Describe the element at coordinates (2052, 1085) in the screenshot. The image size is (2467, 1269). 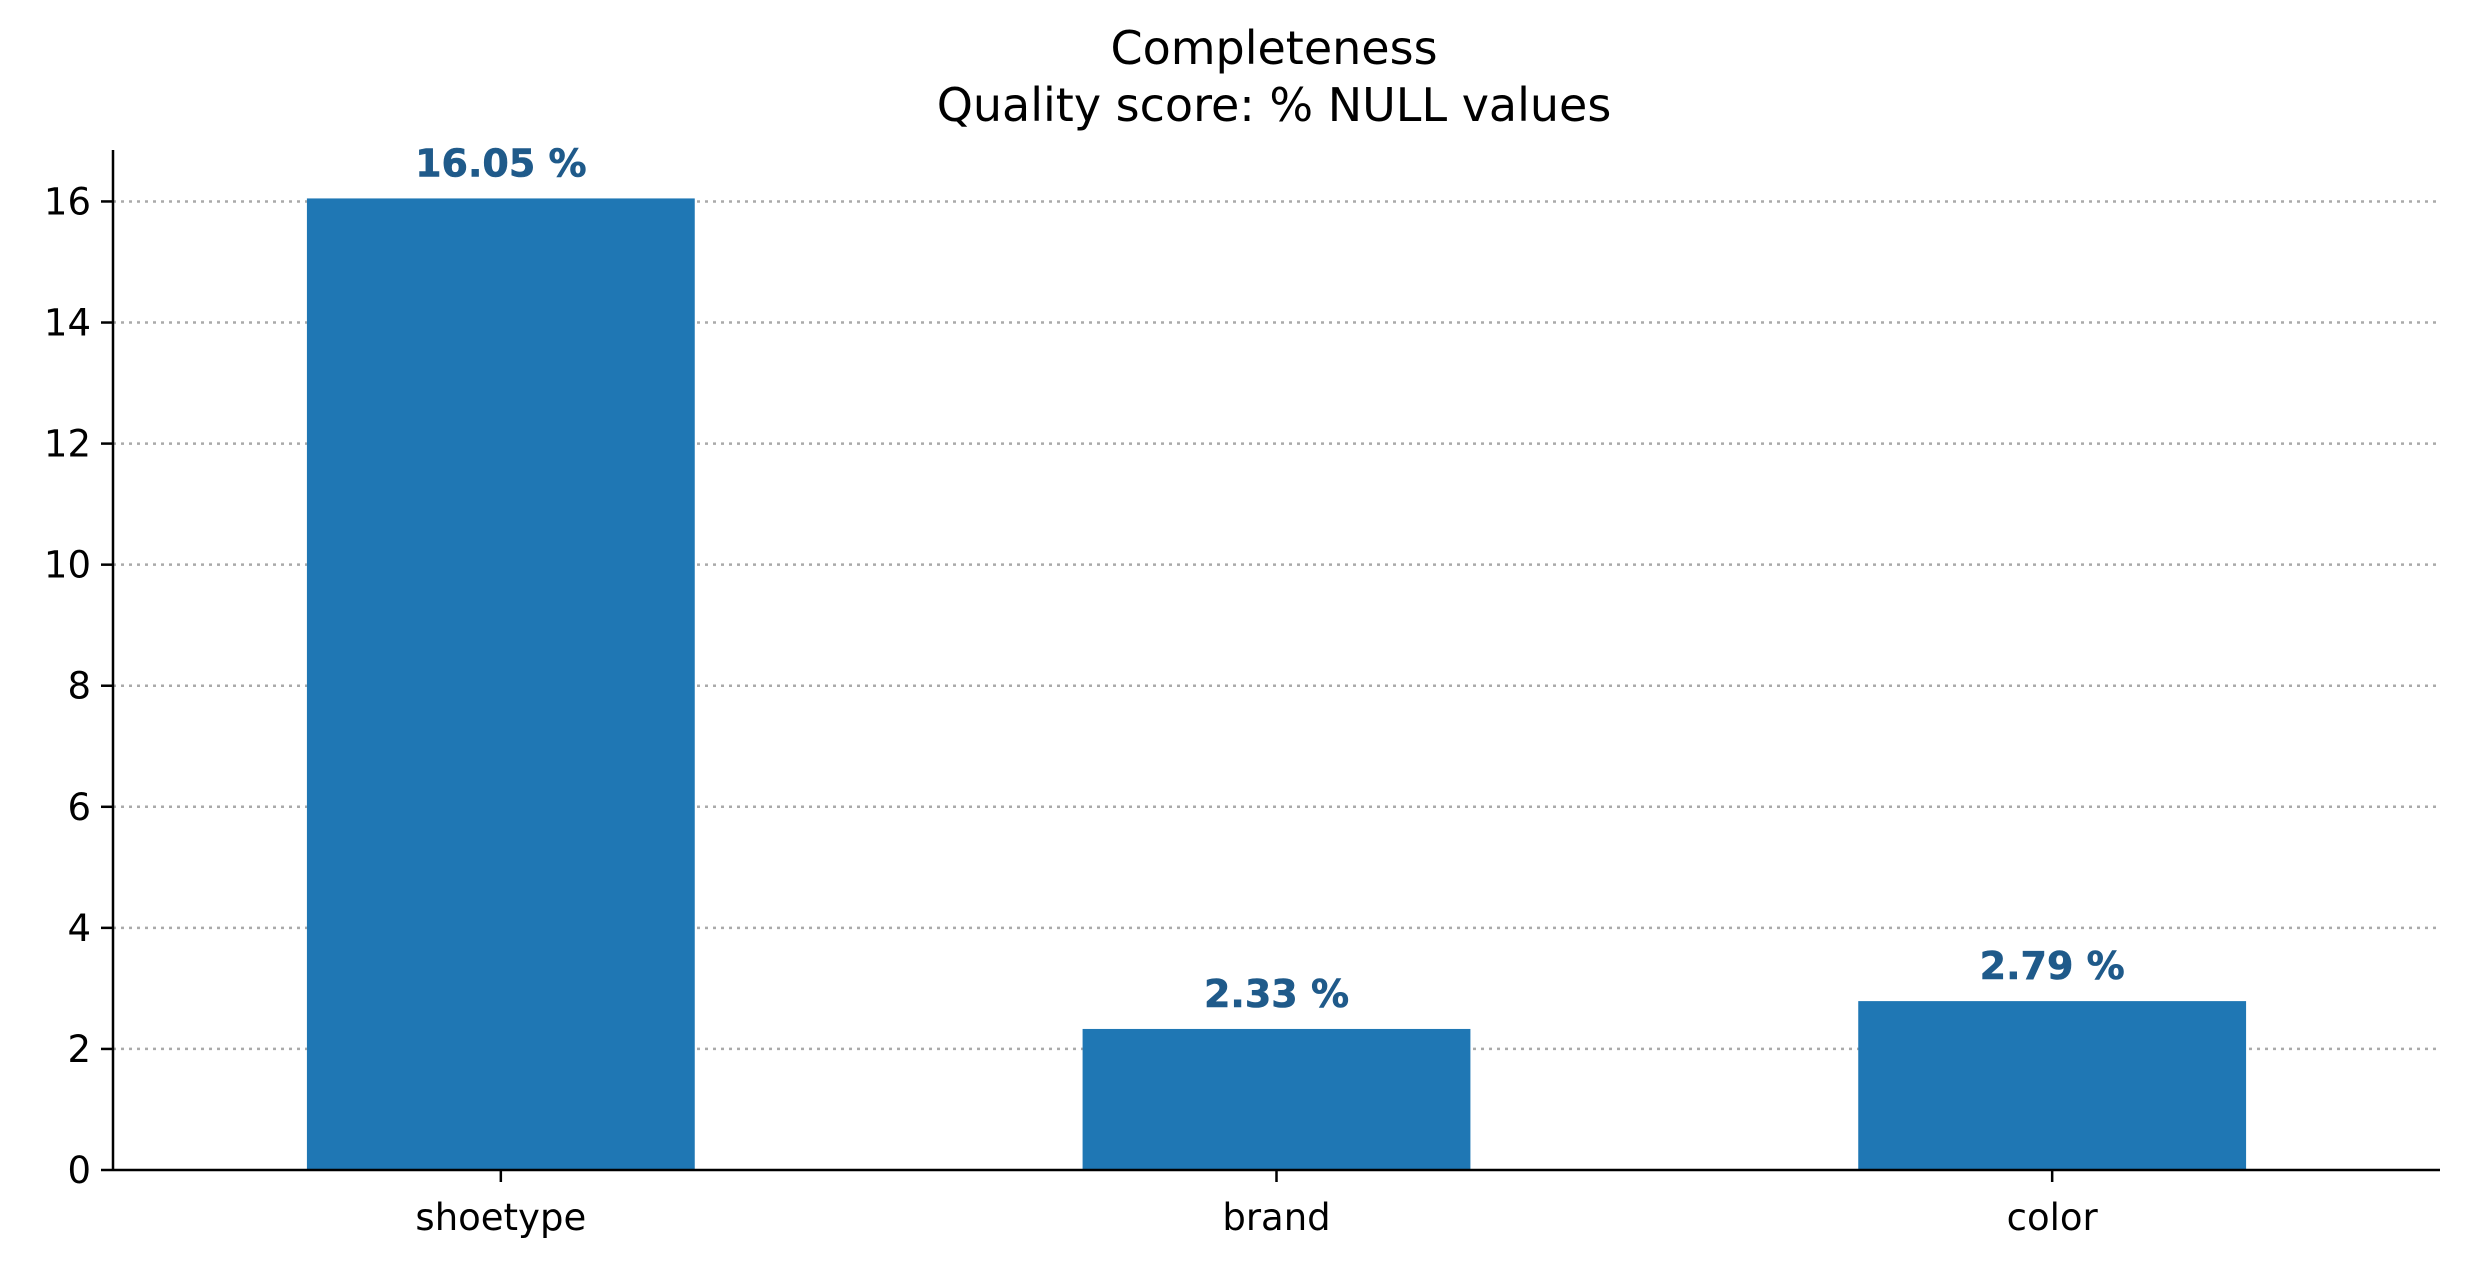
I see `bar-color` at that location.